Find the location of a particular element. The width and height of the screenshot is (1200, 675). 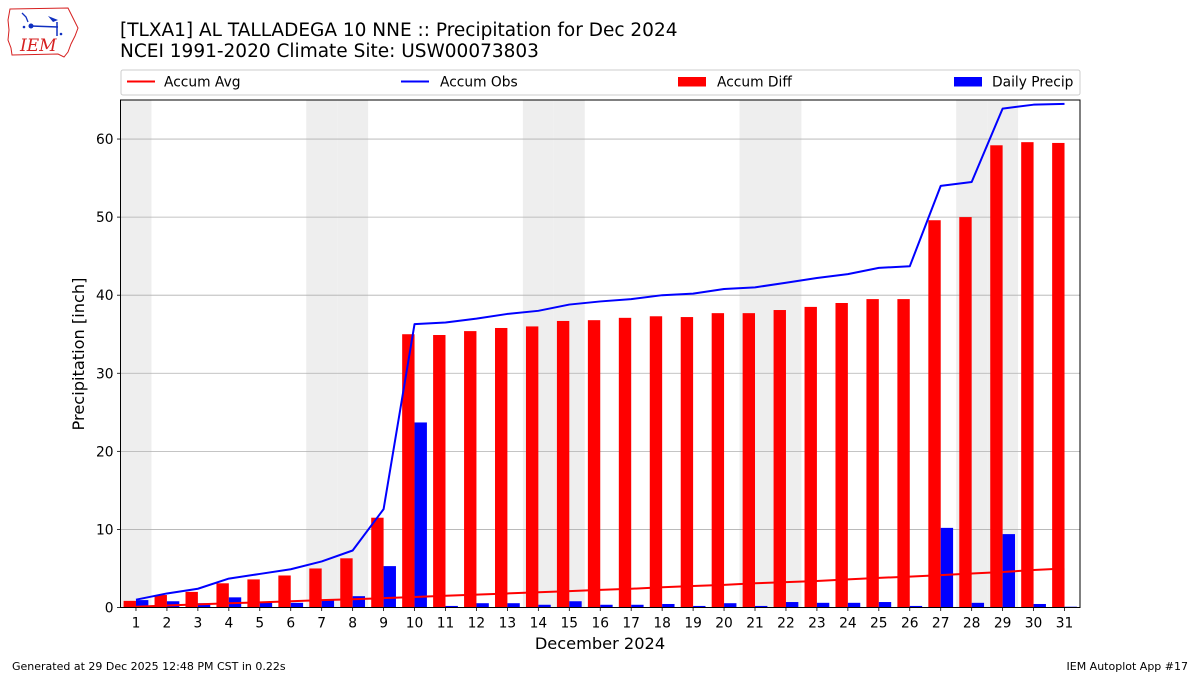

x-tick-label-1: 1 is located at coordinates (136, 624).